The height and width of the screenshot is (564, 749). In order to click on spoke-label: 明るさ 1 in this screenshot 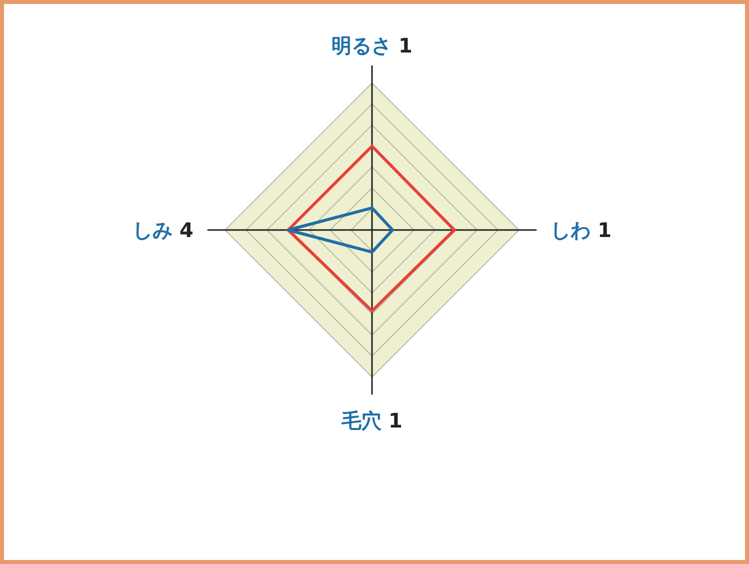, I will do `click(372, 45)`.